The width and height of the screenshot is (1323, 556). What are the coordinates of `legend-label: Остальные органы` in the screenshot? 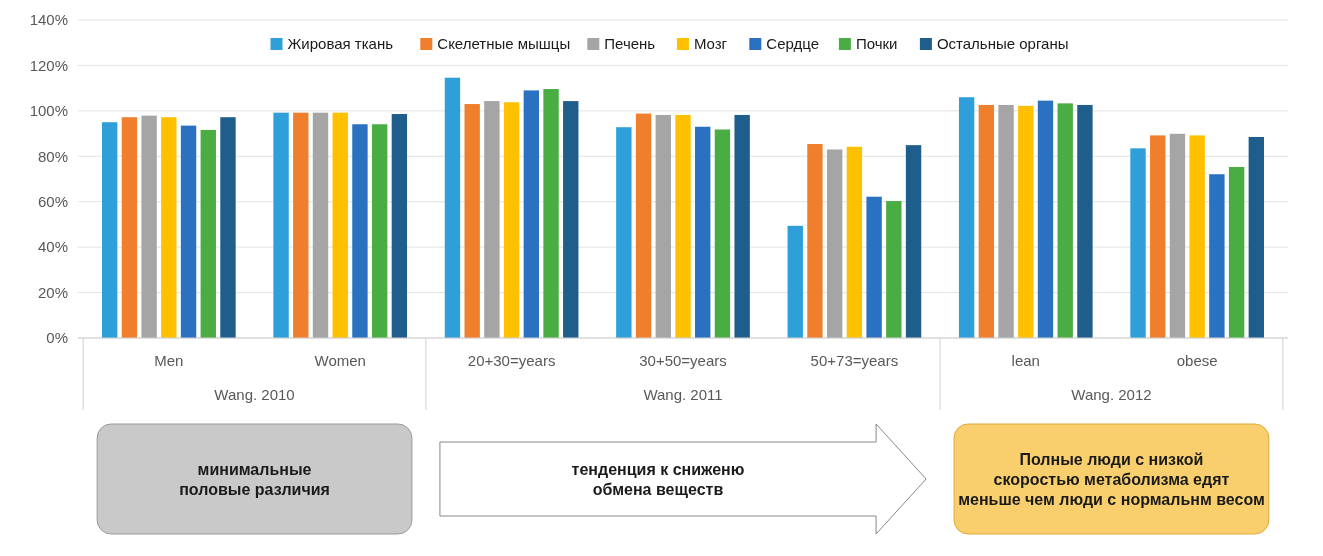 It's located at (1002, 44).